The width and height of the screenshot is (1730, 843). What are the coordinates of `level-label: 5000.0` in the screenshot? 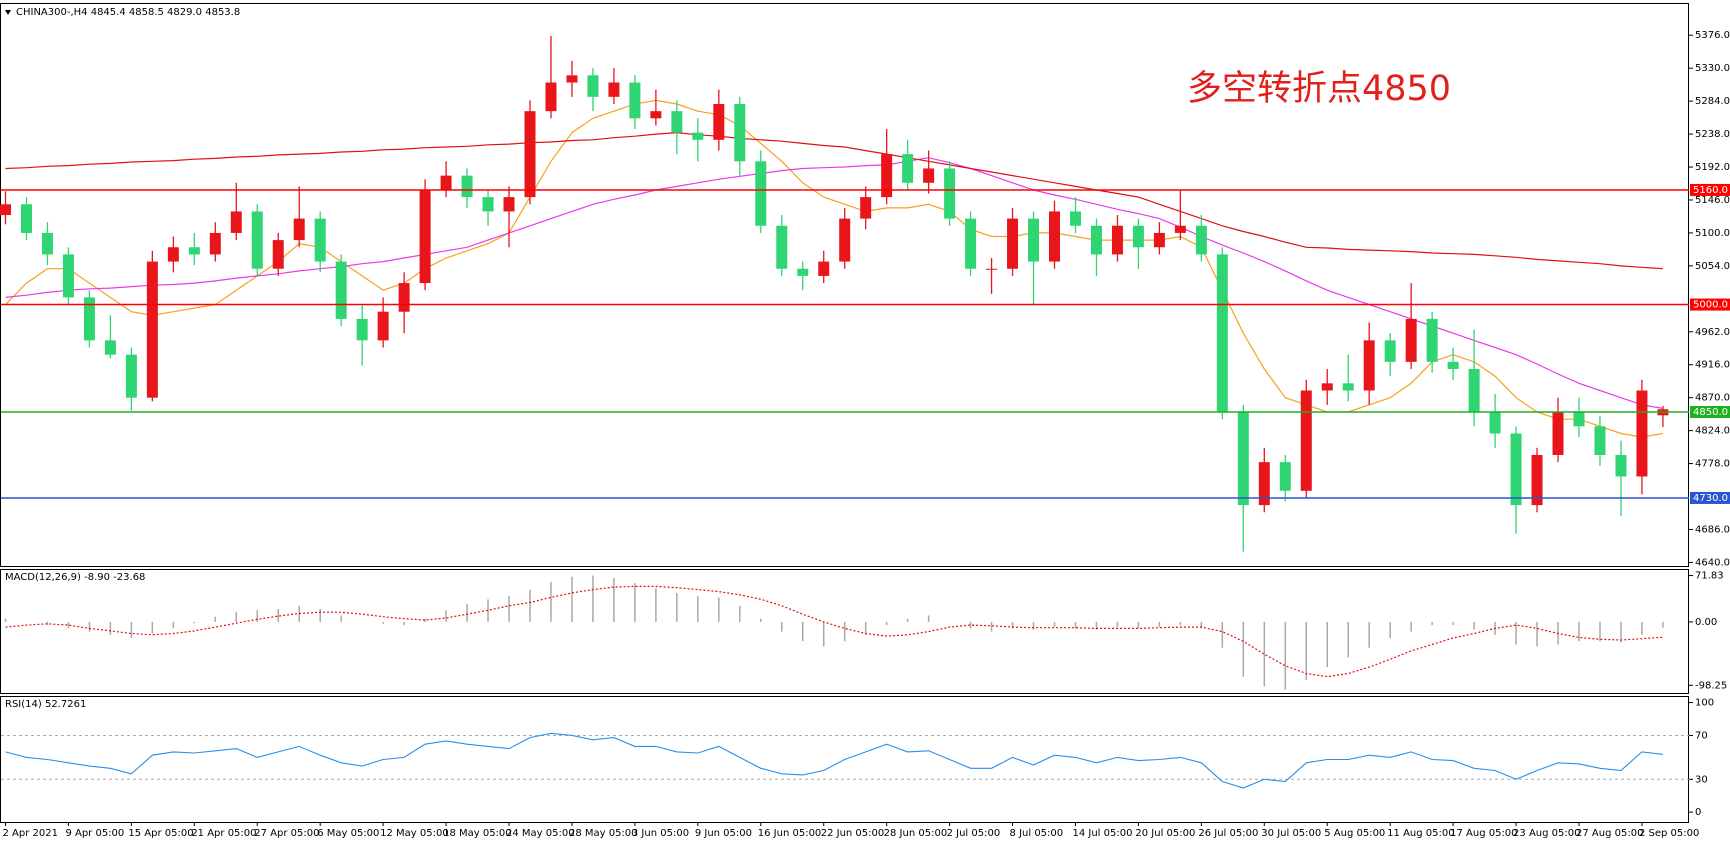 It's located at (1710, 305).